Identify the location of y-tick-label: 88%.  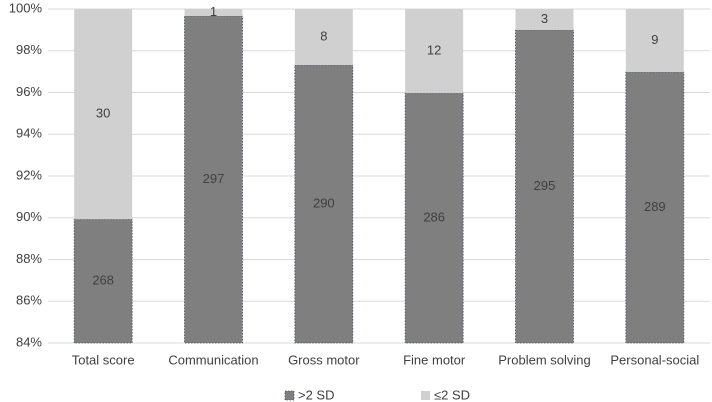
(29, 258).